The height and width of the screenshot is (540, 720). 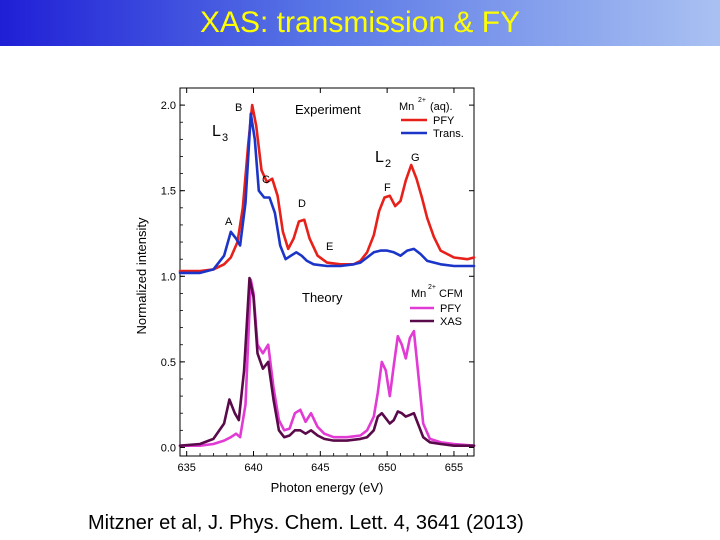 What do you see at coordinates (327, 487) in the screenshot?
I see `x-axis-label: Photon energy (eV)` at bounding box center [327, 487].